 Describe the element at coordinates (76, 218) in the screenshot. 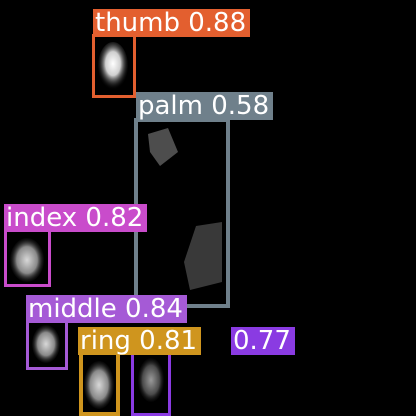

I see `index-label: index 0.82` at that location.